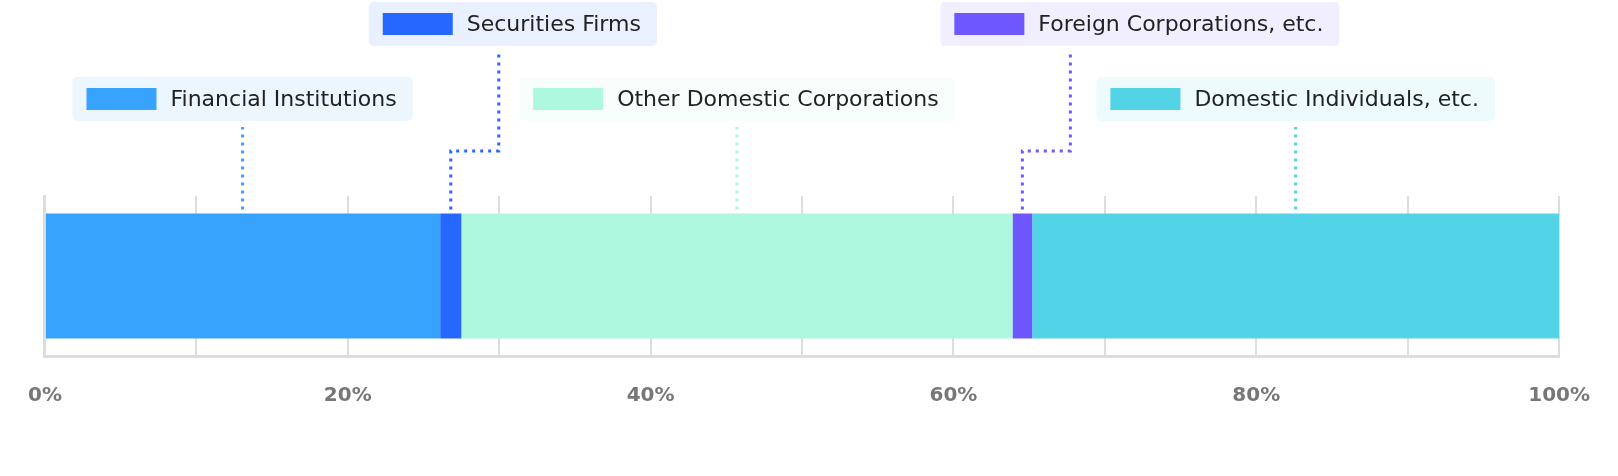  I want to click on legend-label: Financial Institutions, so click(283, 98).